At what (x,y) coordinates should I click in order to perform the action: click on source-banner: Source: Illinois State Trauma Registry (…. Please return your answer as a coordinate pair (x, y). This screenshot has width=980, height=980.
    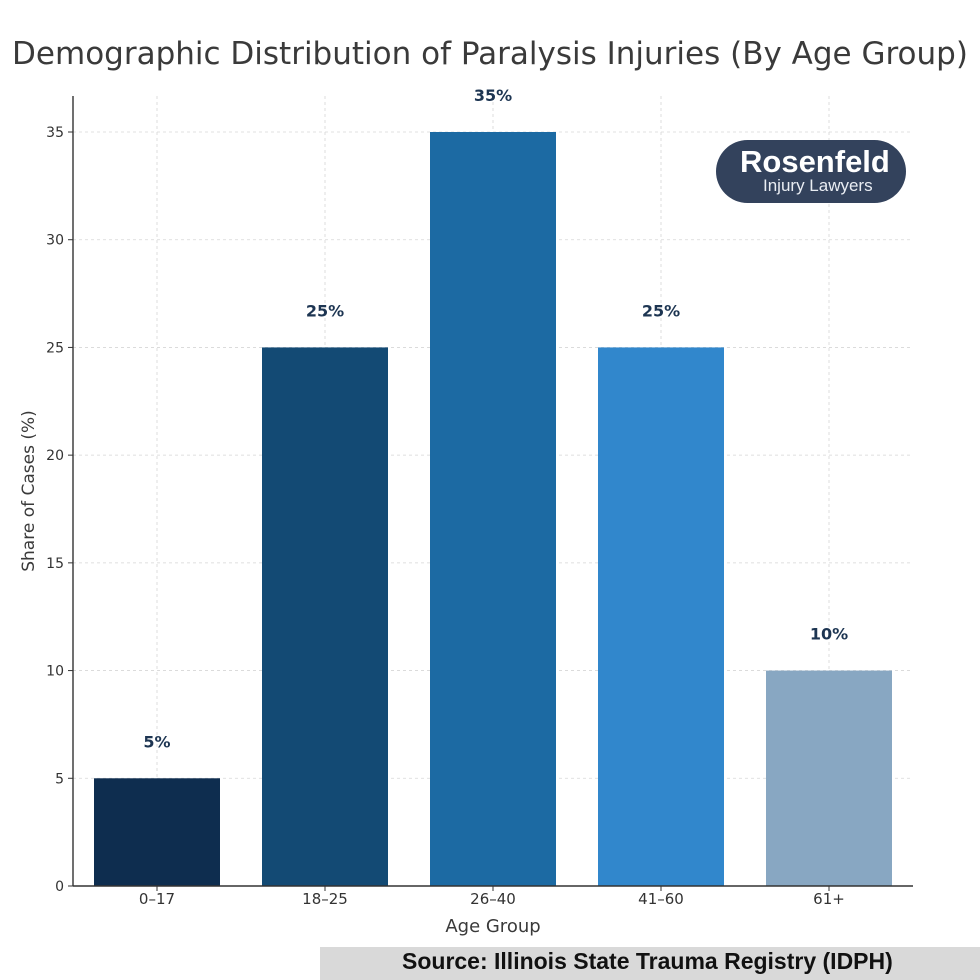
    Looking at the image, I should click on (650, 963).